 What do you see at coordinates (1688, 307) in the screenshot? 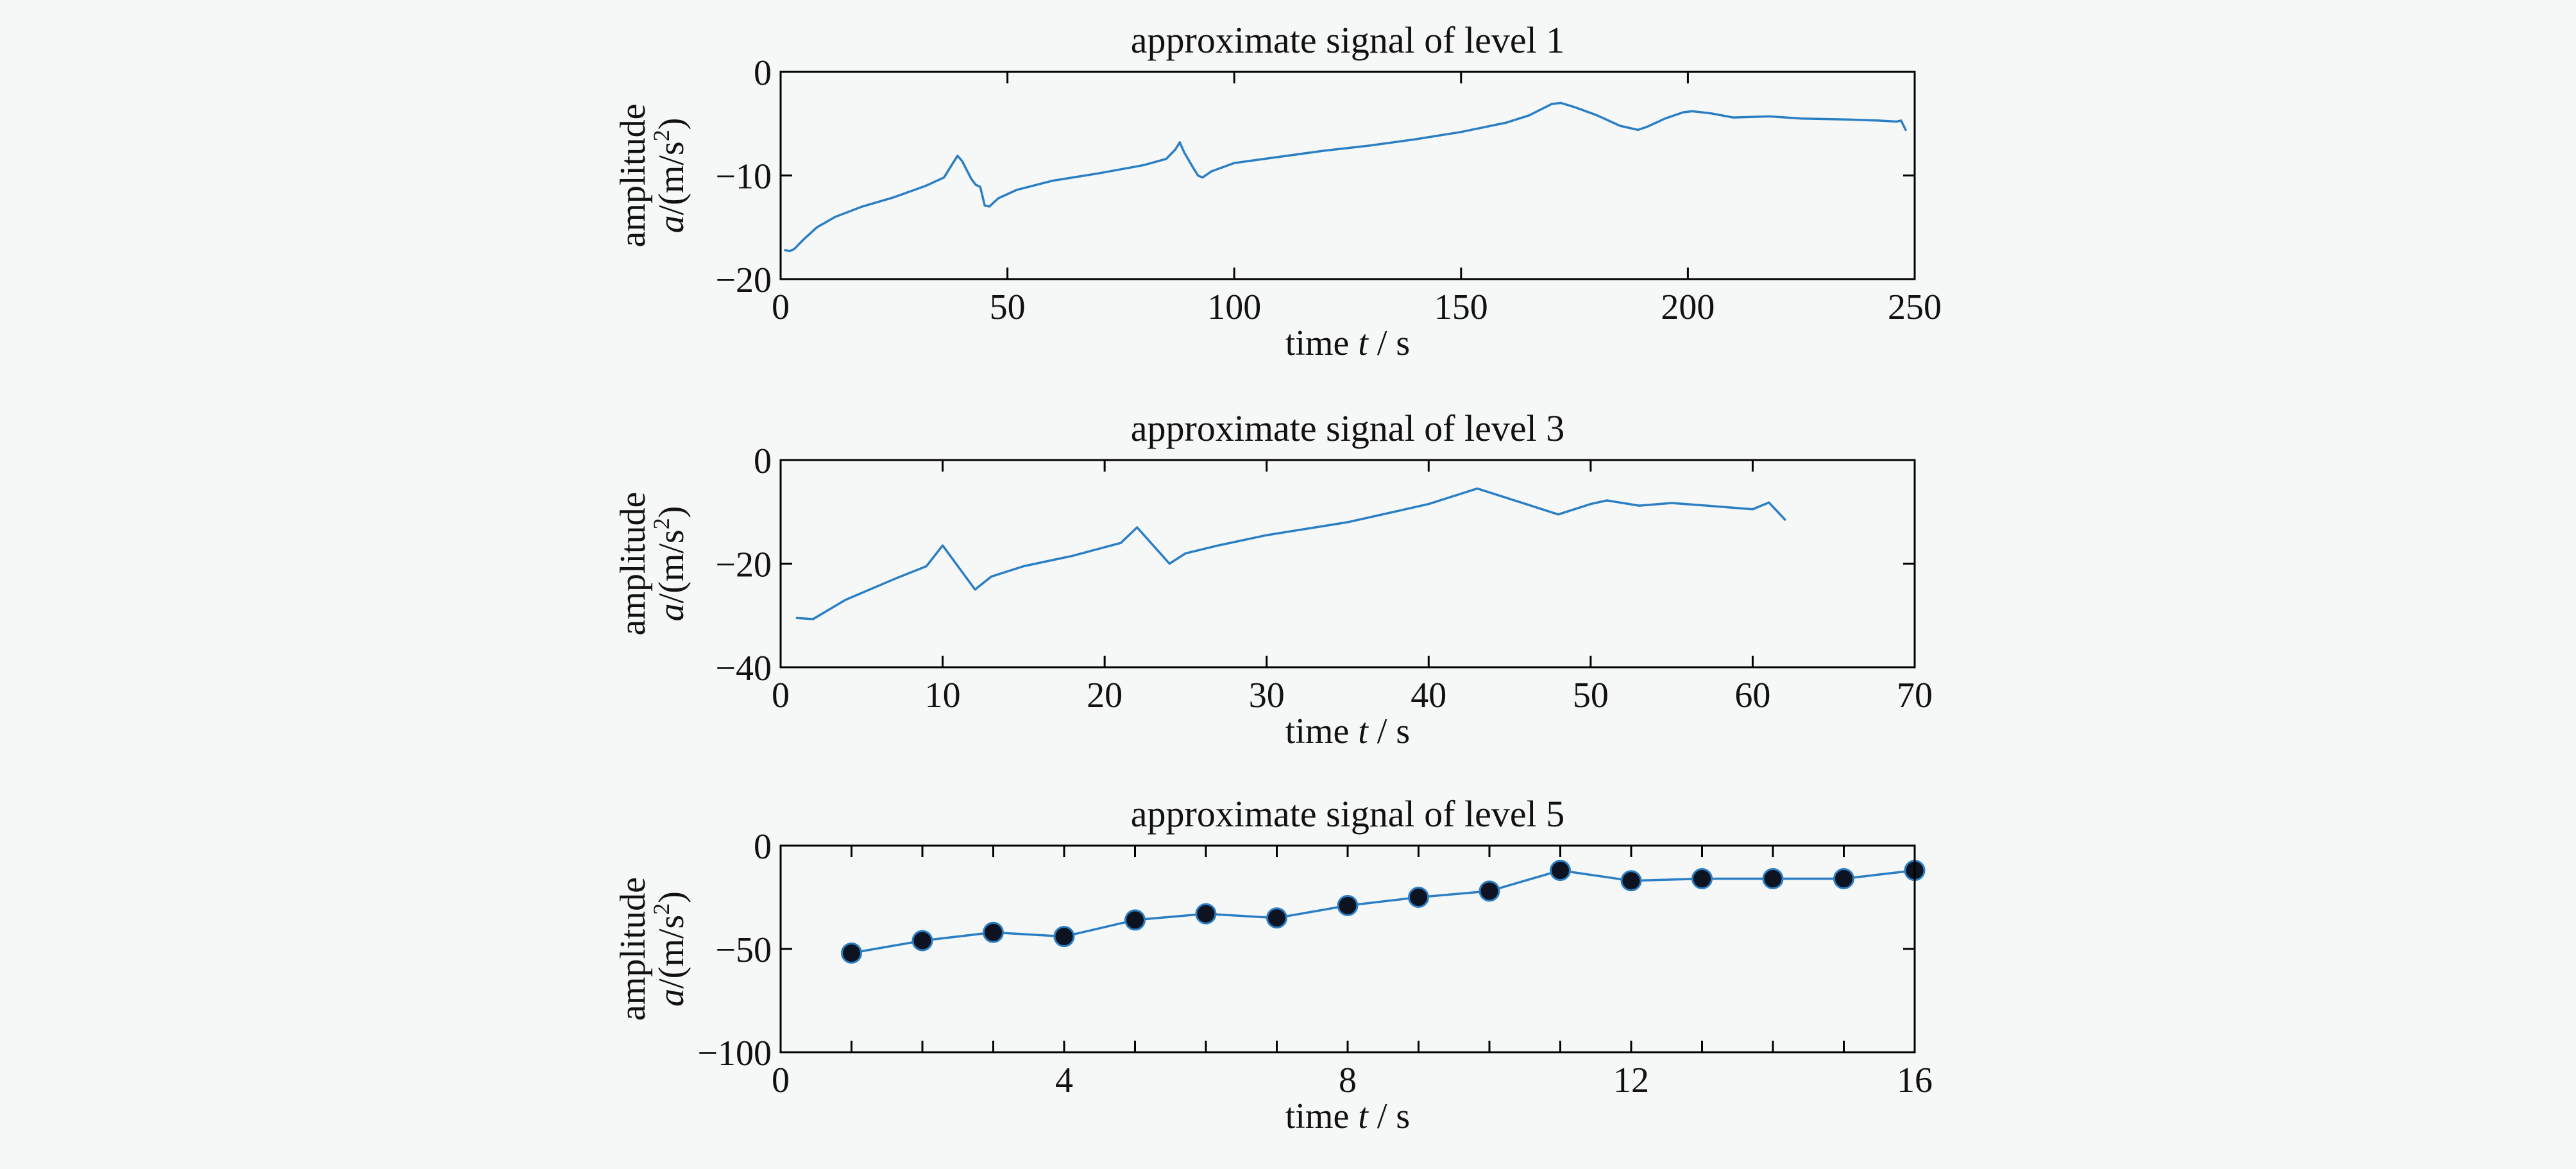
I see `x-tick-label: 200` at bounding box center [1688, 307].